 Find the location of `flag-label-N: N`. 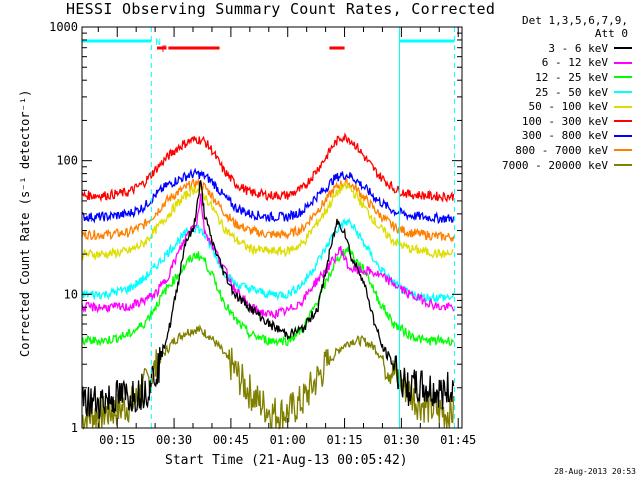

flag-label-N: N is located at coordinates (157, 43).